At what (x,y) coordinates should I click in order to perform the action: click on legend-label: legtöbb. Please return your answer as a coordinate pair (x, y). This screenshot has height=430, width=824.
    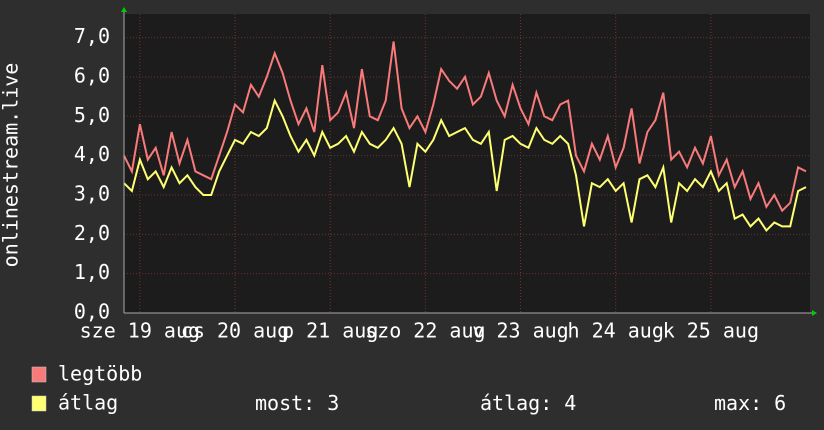
    Looking at the image, I should click on (100, 374).